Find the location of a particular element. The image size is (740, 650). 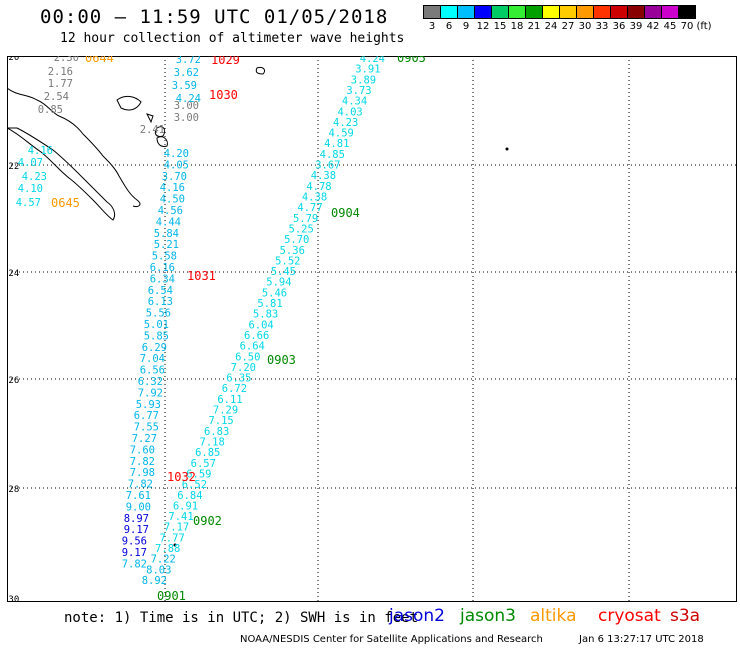

wave-height-label-track1: 7.55 is located at coordinates (146, 428).